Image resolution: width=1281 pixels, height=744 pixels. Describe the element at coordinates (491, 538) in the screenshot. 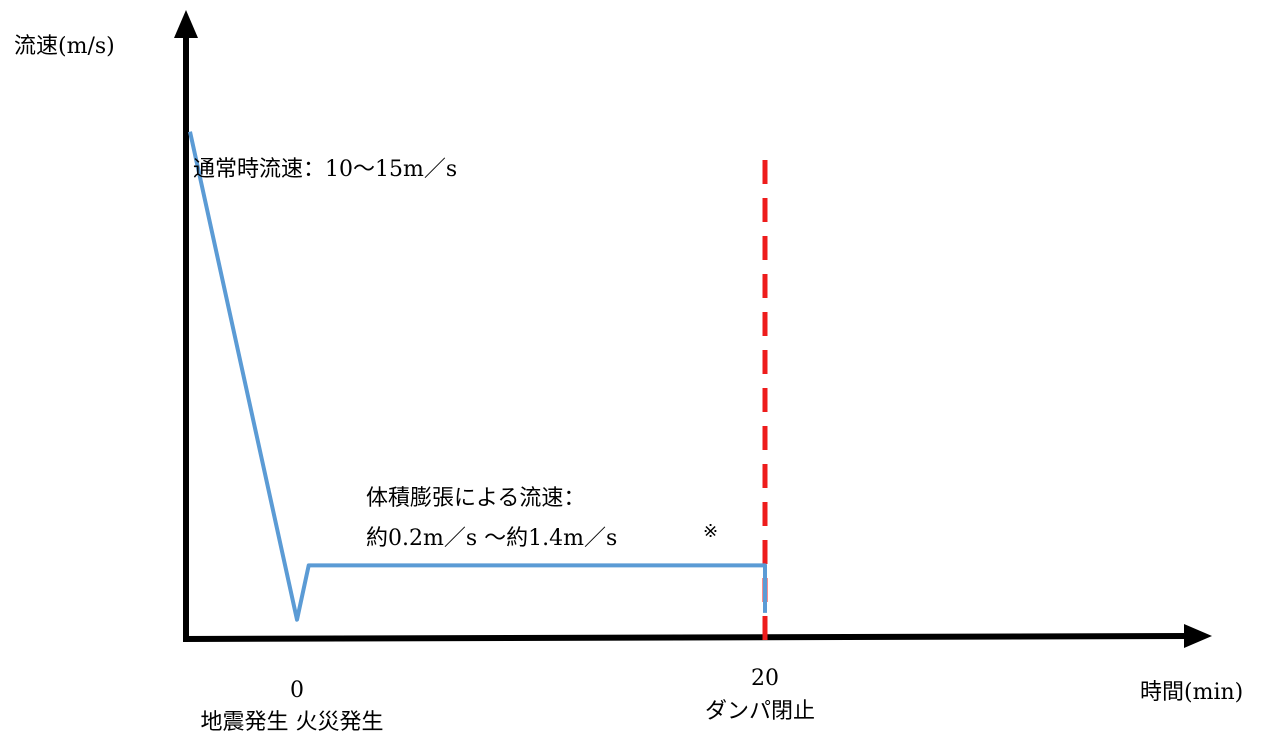

I see `annotation-expansion-line2: 約0.2m／s ～約1.4m／s` at that location.